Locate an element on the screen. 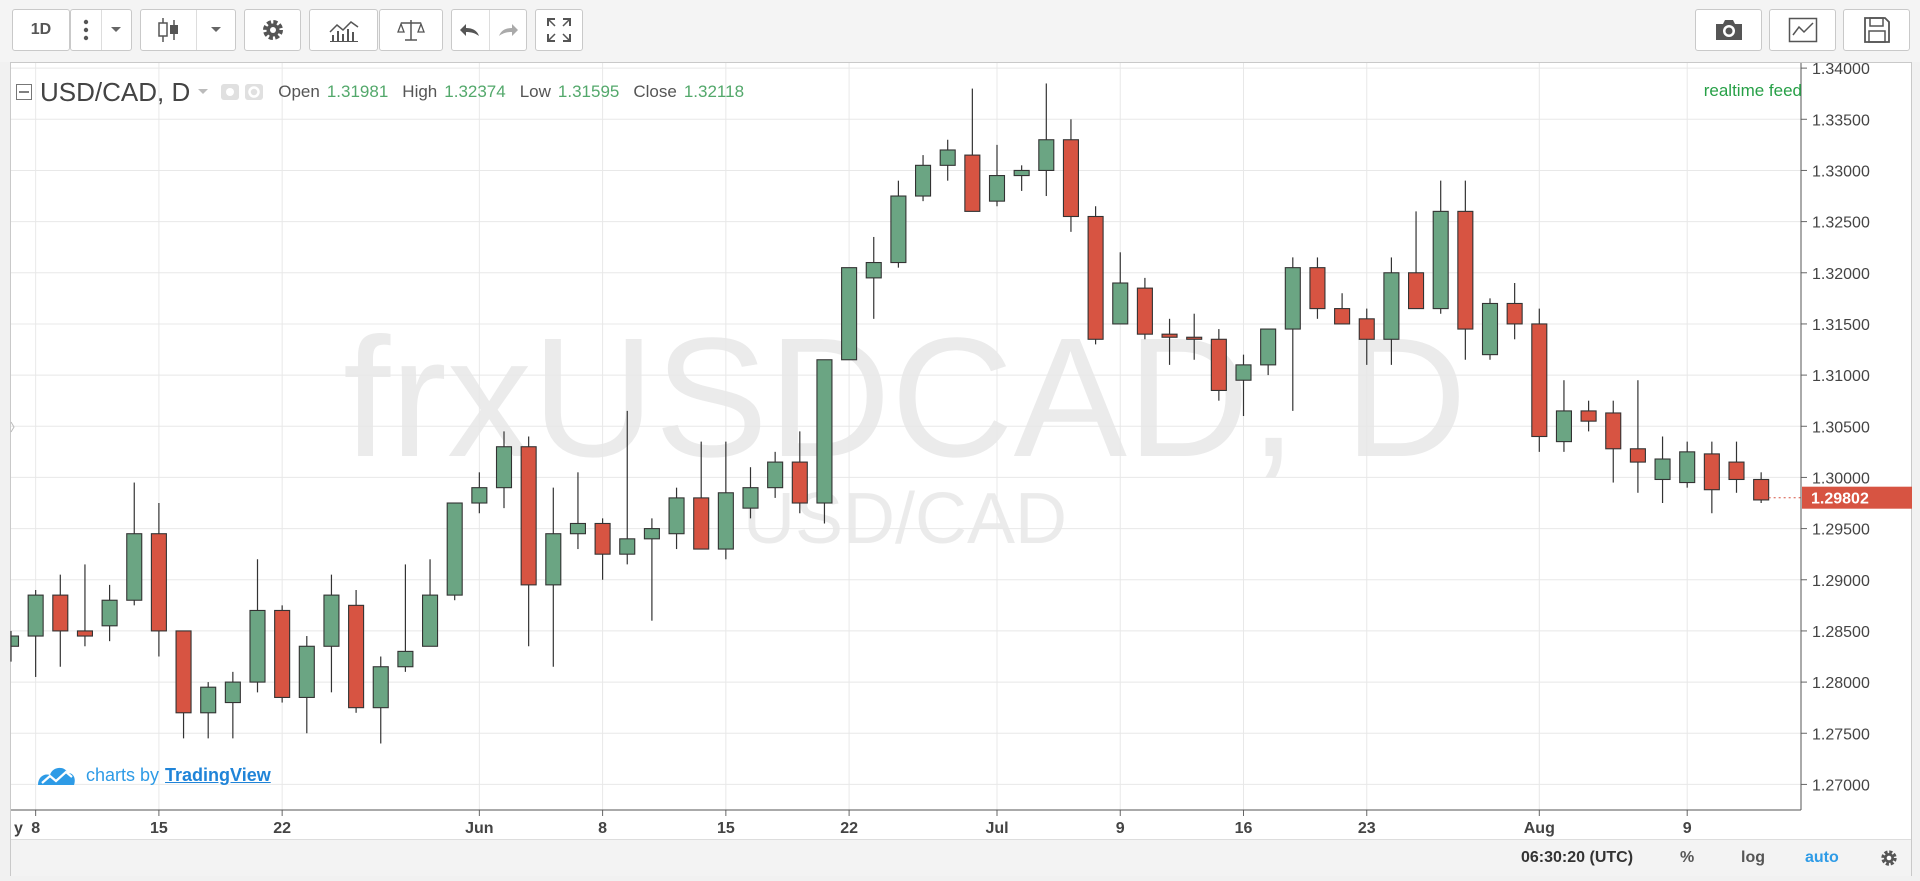  fullscreen-button is located at coordinates (559, 30).